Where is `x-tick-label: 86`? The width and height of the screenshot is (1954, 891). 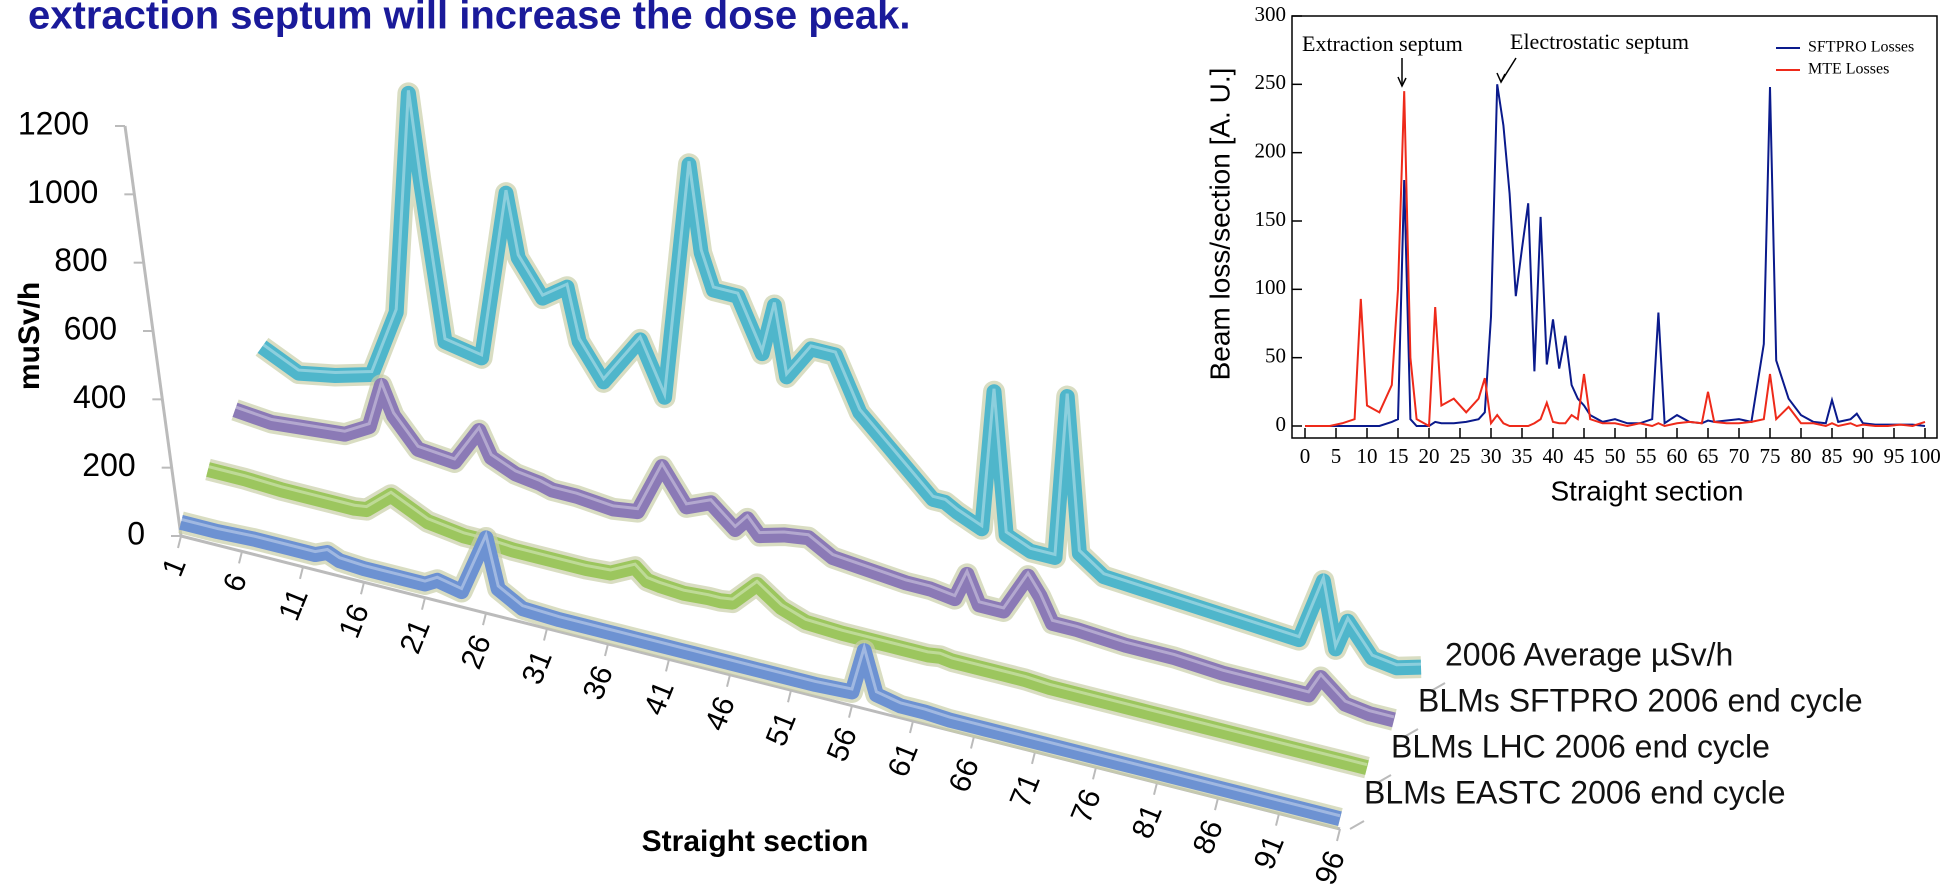 x-tick-label: 86 is located at coordinates (1208, 836).